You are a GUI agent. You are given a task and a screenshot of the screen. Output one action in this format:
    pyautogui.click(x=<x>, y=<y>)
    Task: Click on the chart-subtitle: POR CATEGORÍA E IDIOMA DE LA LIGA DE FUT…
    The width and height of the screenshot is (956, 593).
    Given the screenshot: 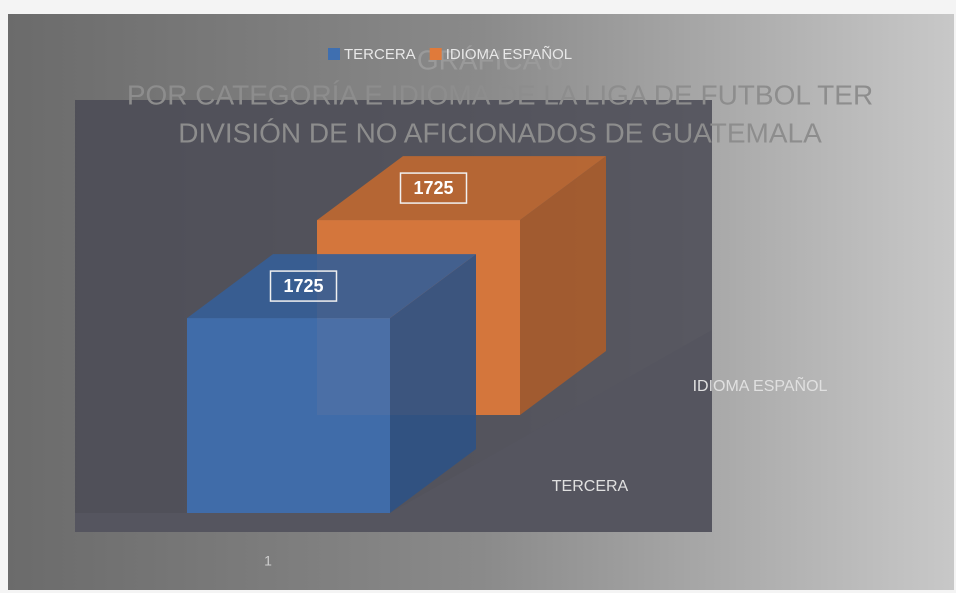 What is the action you would take?
    pyautogui.click(x=500, y=94)
    